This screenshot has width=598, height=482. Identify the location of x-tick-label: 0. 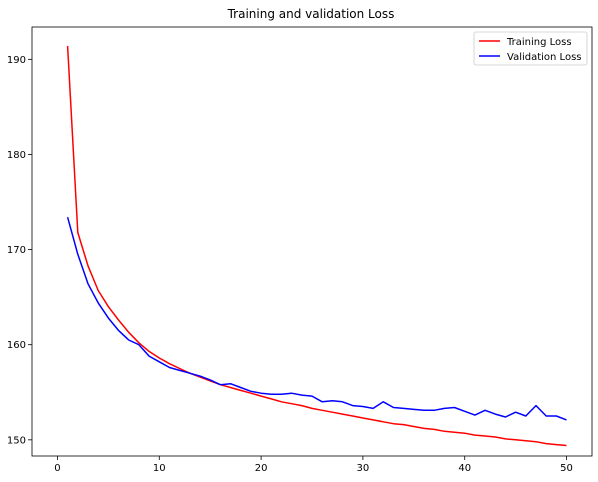
(57, 468).